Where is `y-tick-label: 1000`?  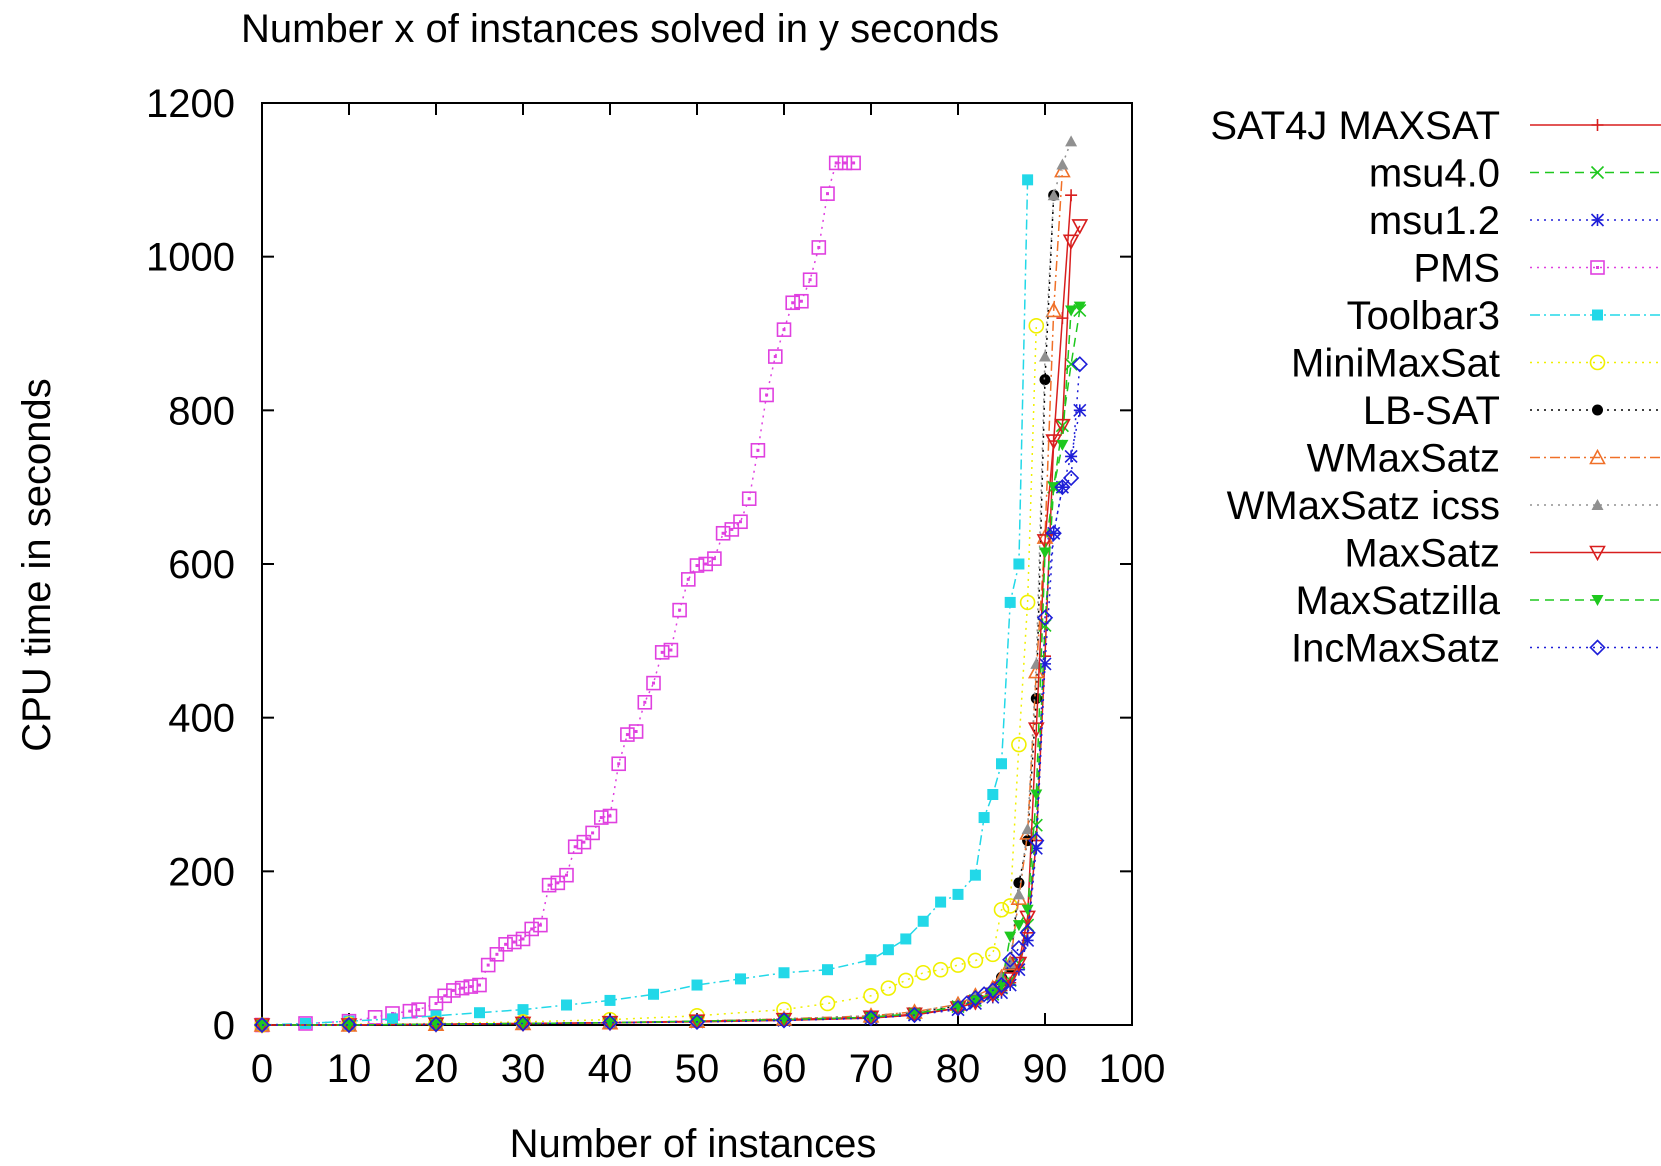 y-tick-label: 1000 is located at coordinates (190, 258).